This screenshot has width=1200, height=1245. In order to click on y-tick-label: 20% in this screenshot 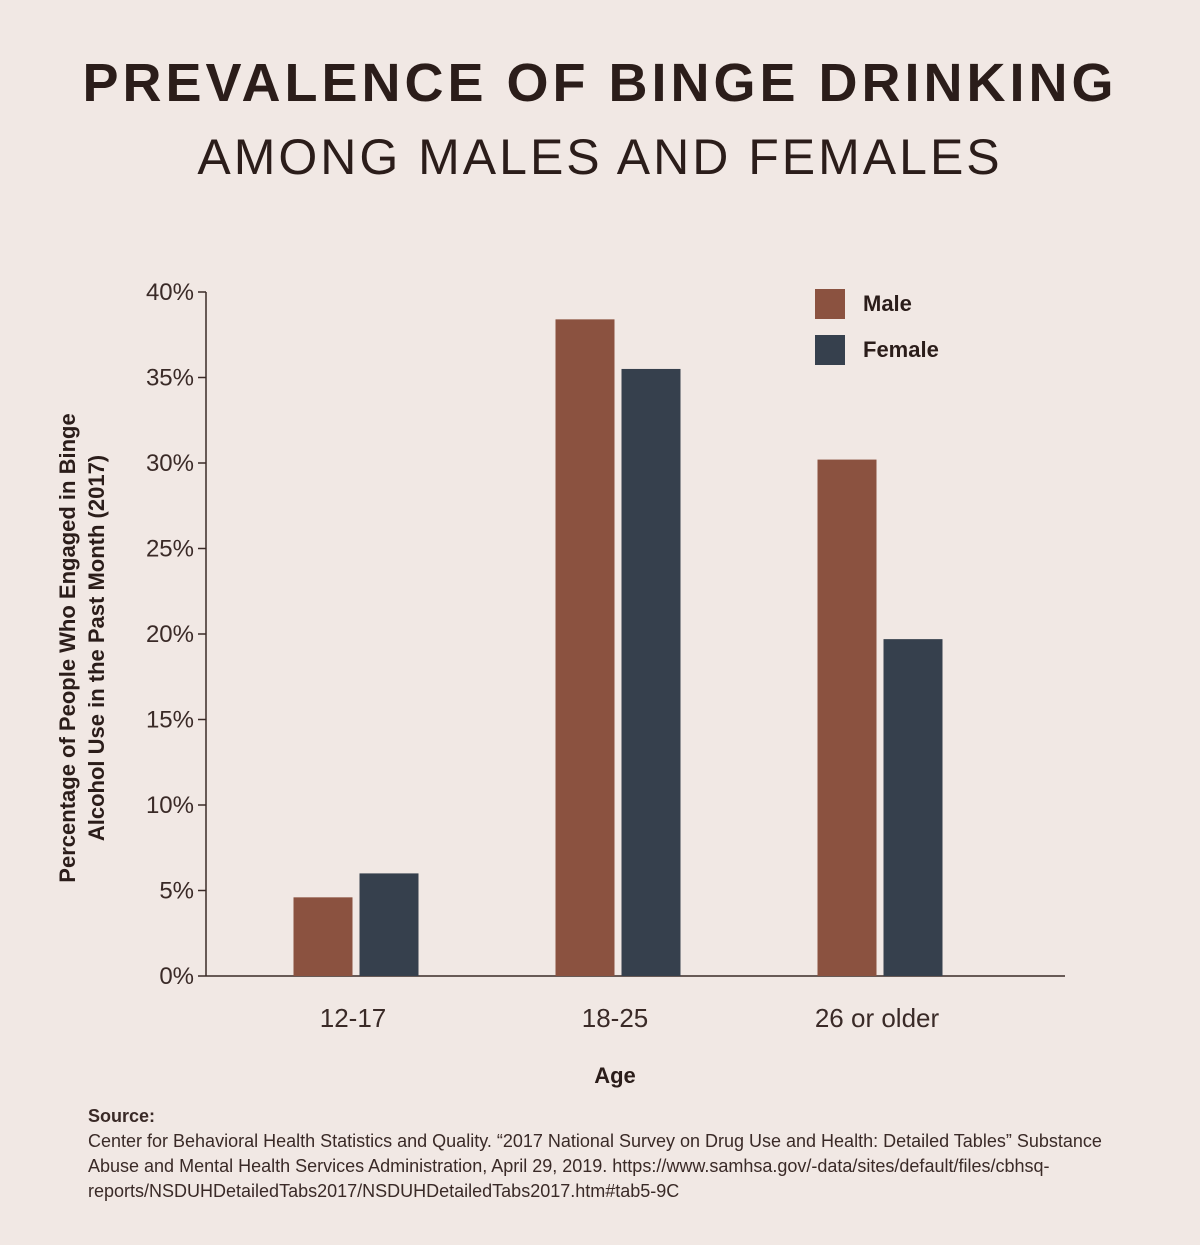, I will do `click(170, 634)`.